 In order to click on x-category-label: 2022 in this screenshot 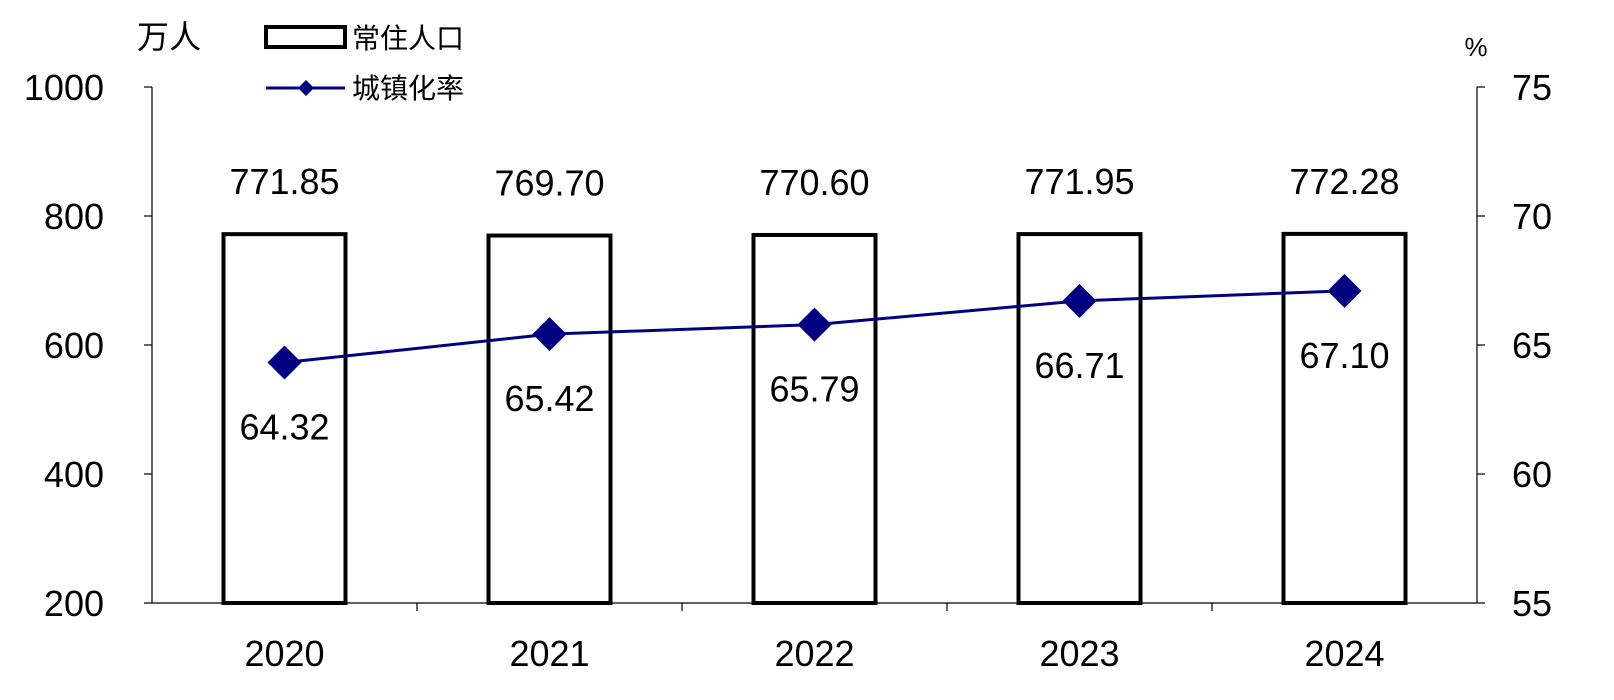, I will do `click(814, 653)`.